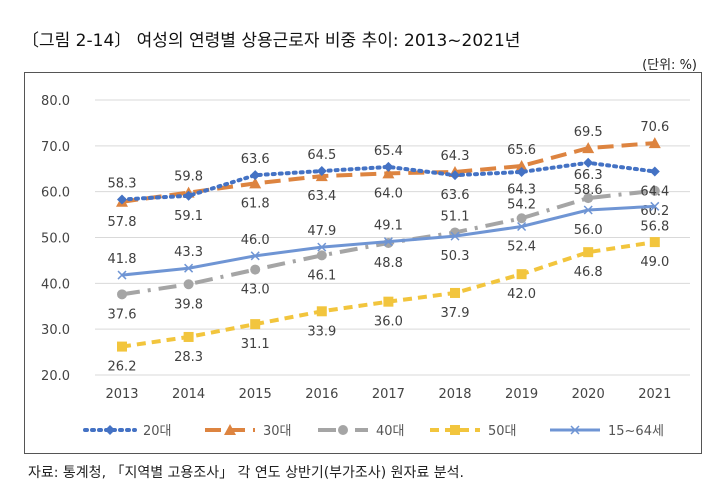 The height and width of the screenshot is (499, 719). I want to click on series-0: 58.3 59.1 63.6 64.5 65.4 63.6 64.3 66.3 64.4, so click(389, 184).